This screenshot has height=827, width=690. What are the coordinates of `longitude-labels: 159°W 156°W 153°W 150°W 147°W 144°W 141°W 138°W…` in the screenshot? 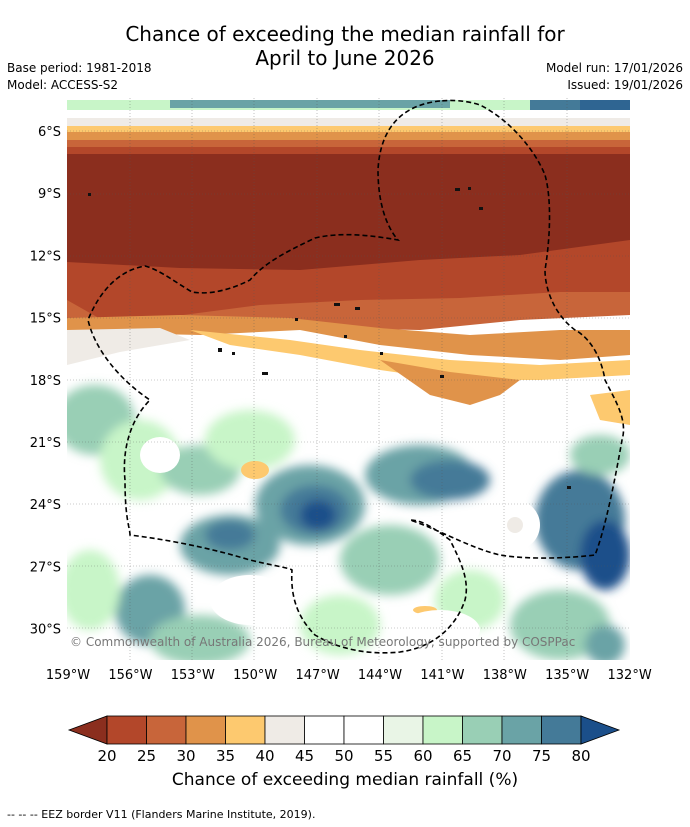 It's located at (349, 675).